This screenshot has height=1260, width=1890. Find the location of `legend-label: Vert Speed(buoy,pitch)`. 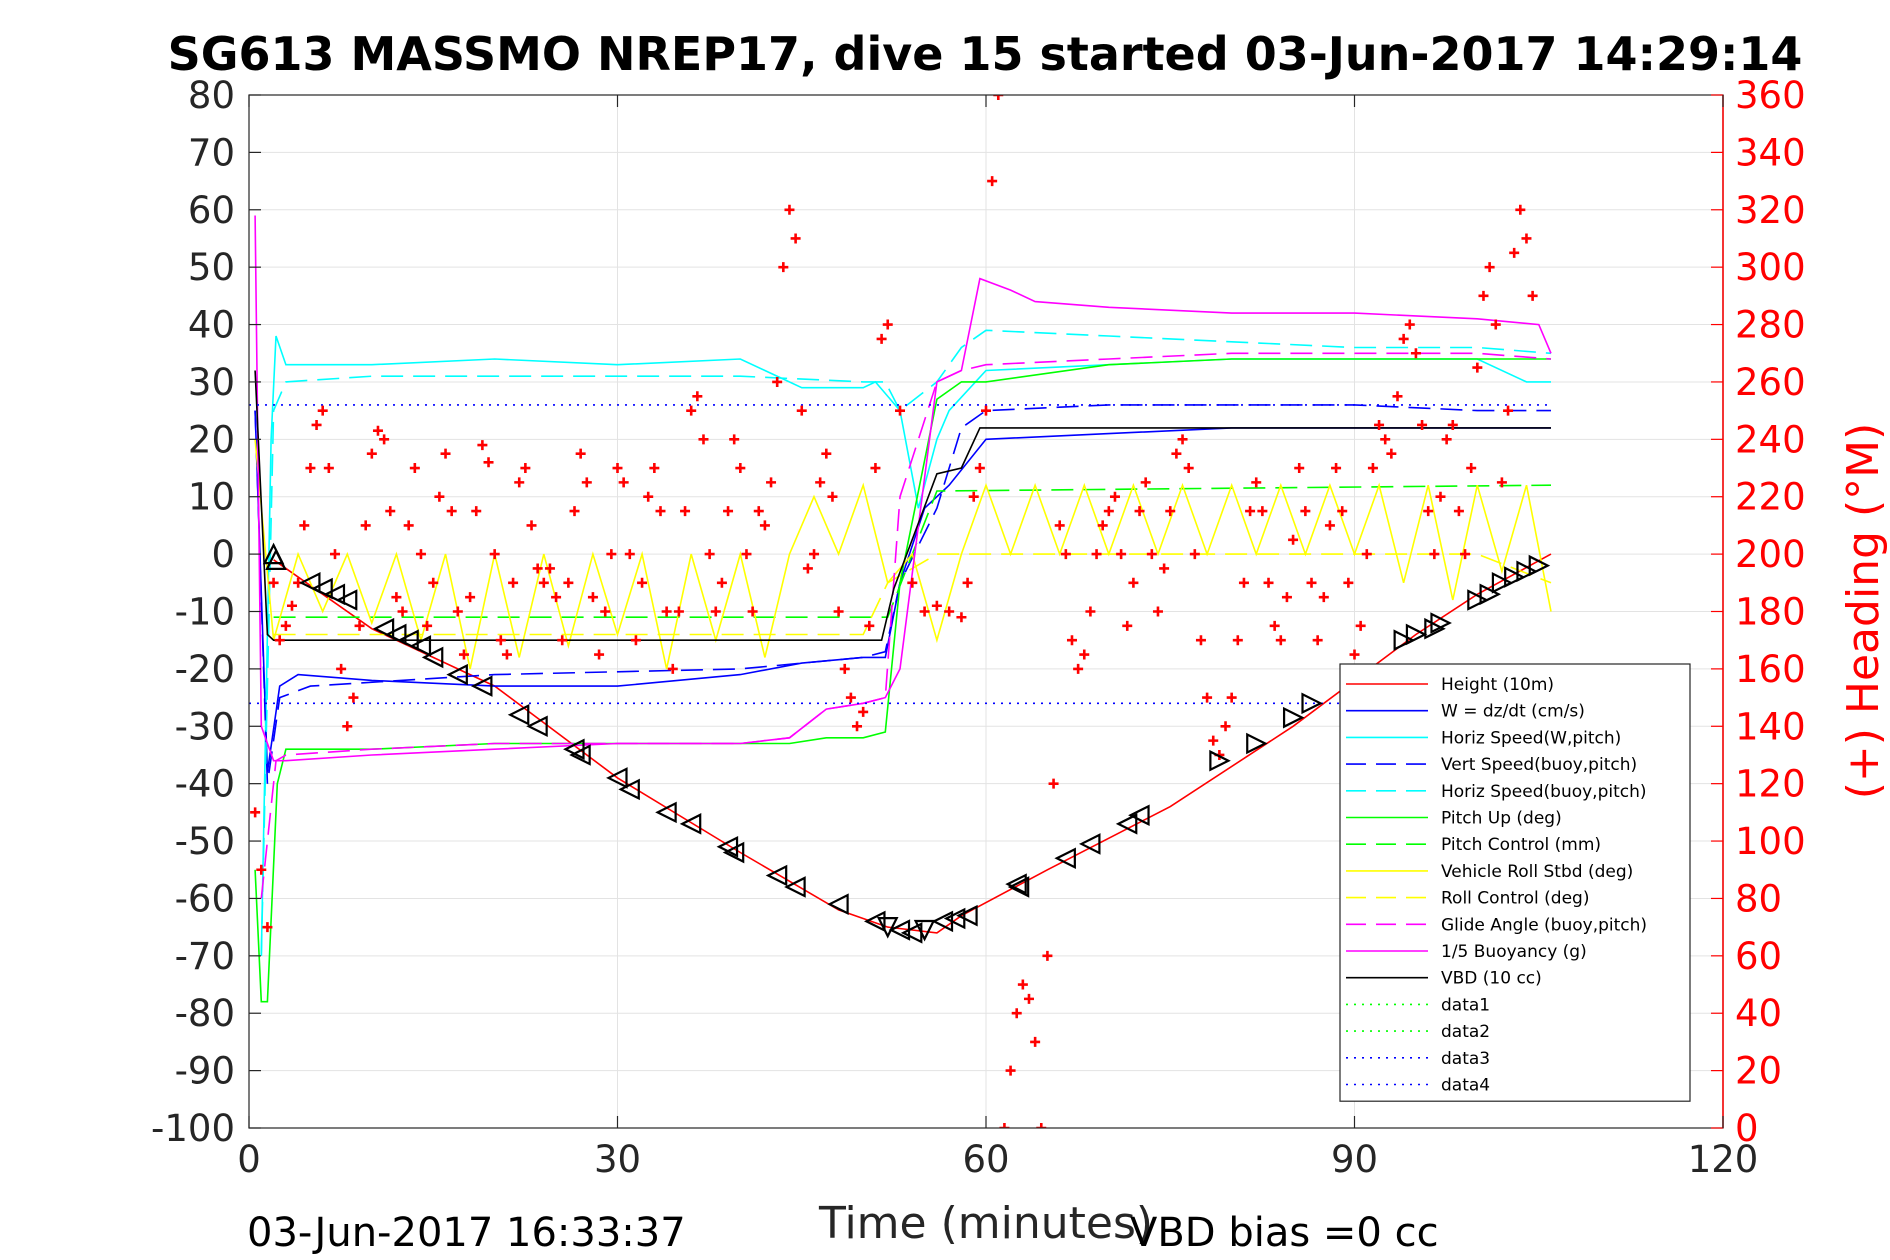

legend-label: Vert Speed(buoy,pitch) is located at coordinates (1539, 765).